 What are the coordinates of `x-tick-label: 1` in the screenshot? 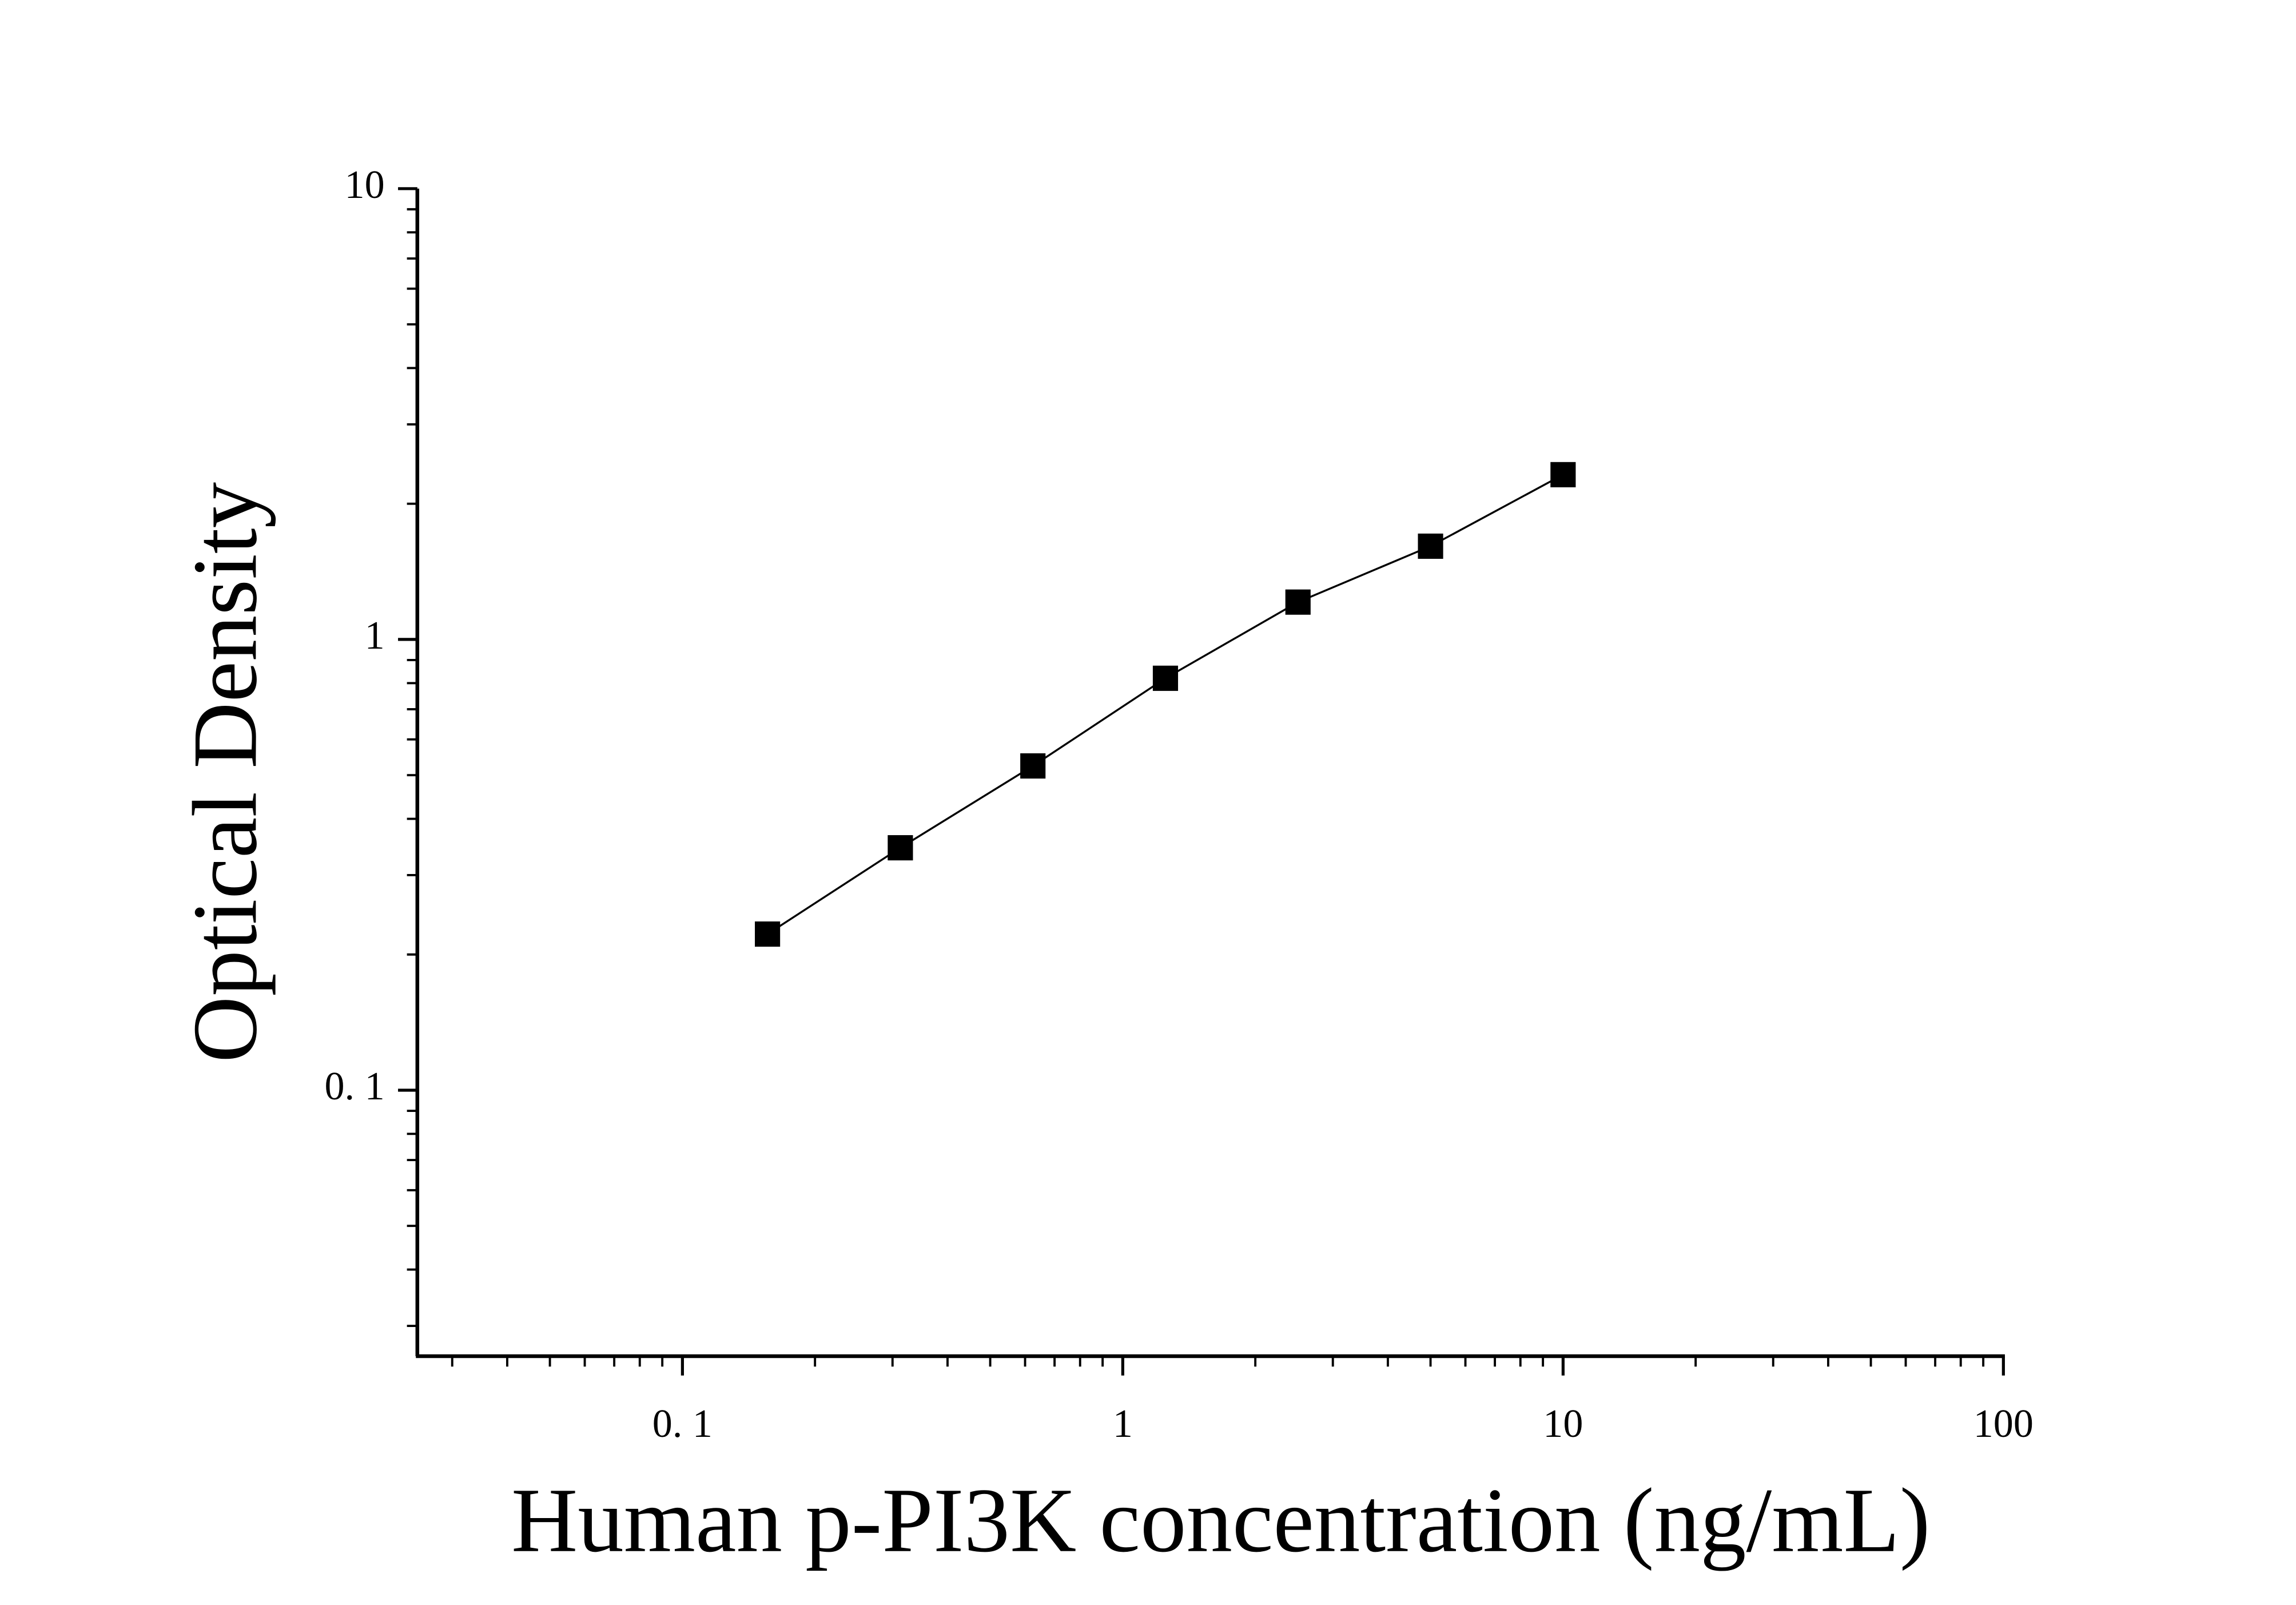 It's located at (1123, 1424).